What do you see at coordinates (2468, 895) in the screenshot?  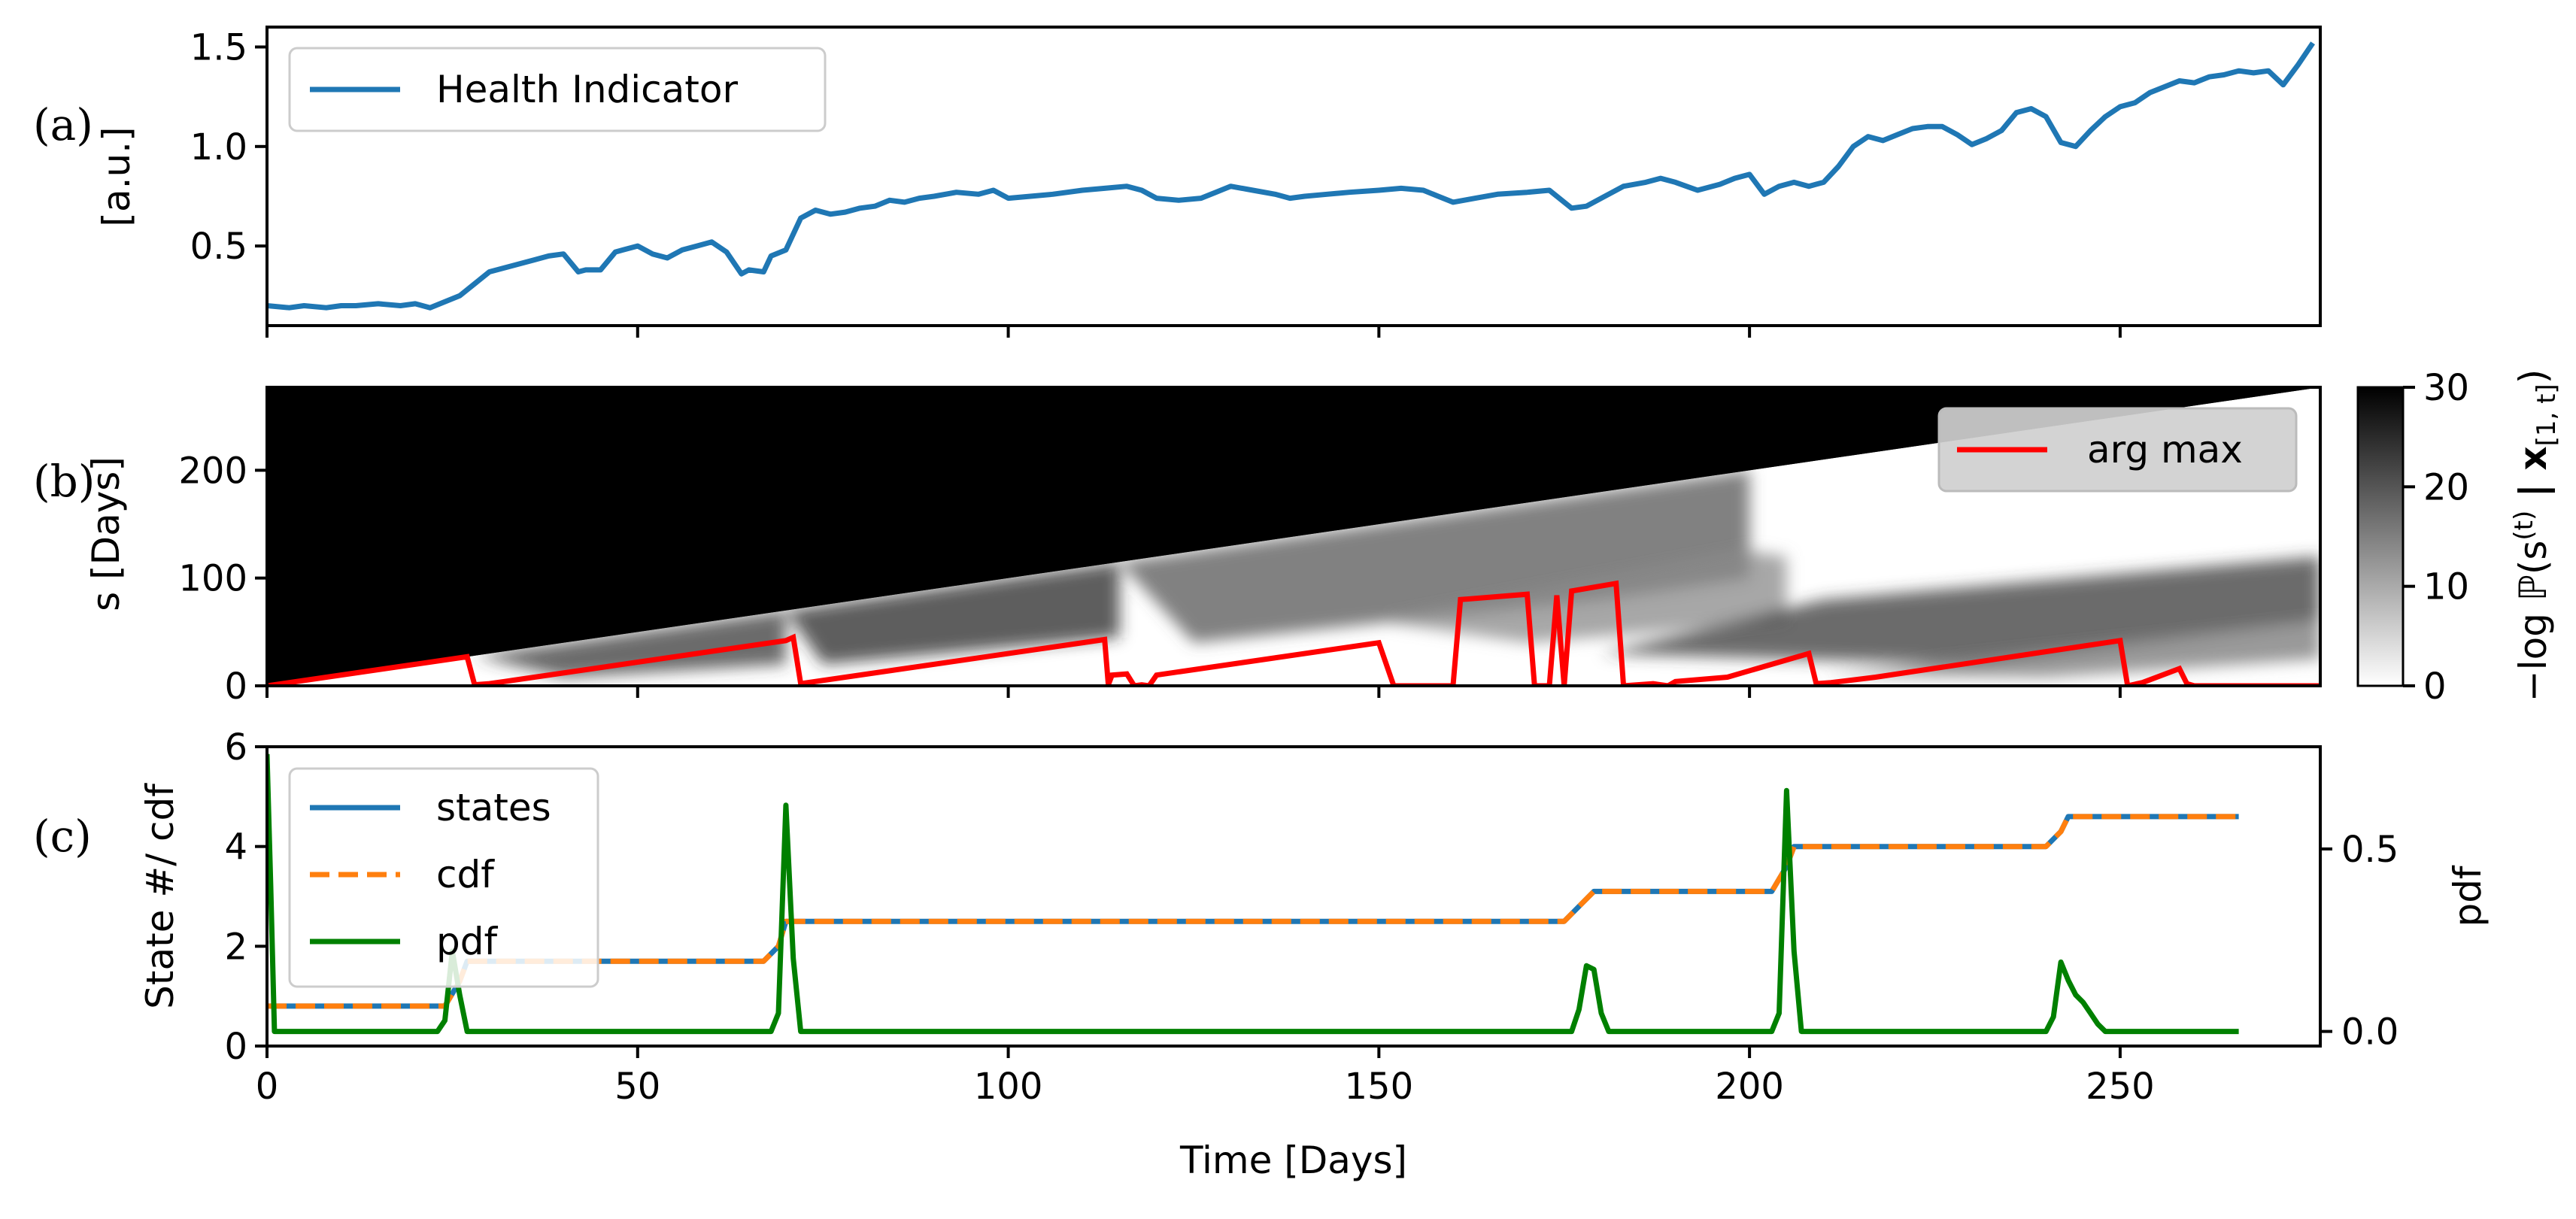 I see `panel-c-ylabel-right: pdf` at bounding box center [2468, 895].